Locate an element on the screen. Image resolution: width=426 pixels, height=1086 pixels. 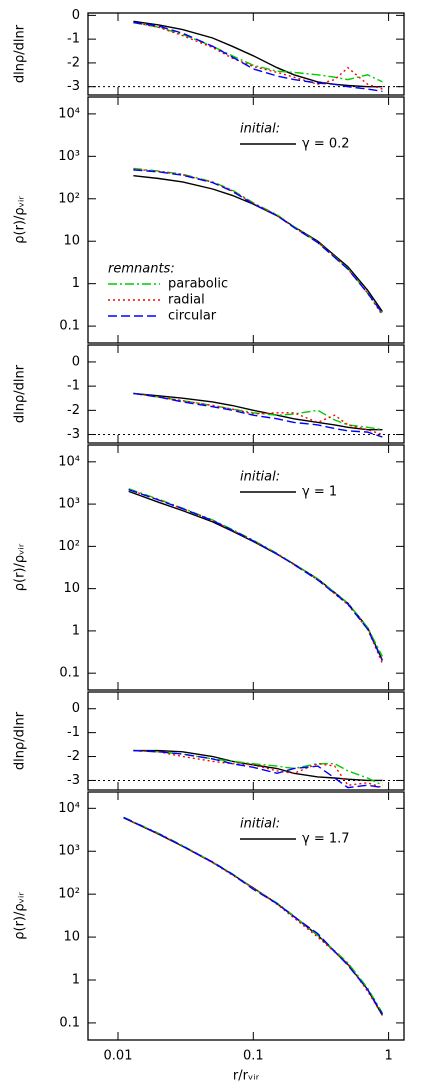
legend-title: remnants: is located at coordinates (141, 269).